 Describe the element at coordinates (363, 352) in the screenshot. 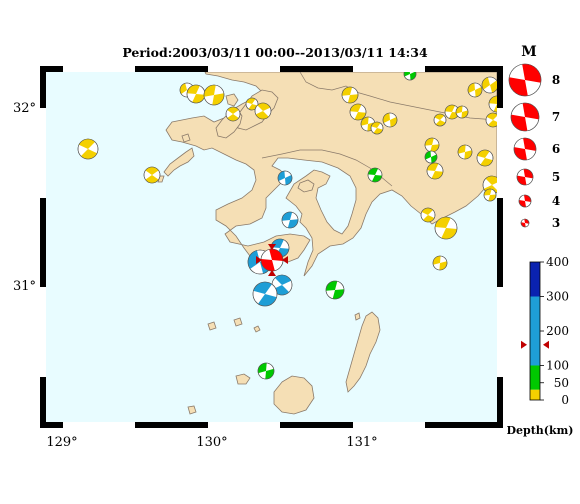

I see `tanegashima` at that location.